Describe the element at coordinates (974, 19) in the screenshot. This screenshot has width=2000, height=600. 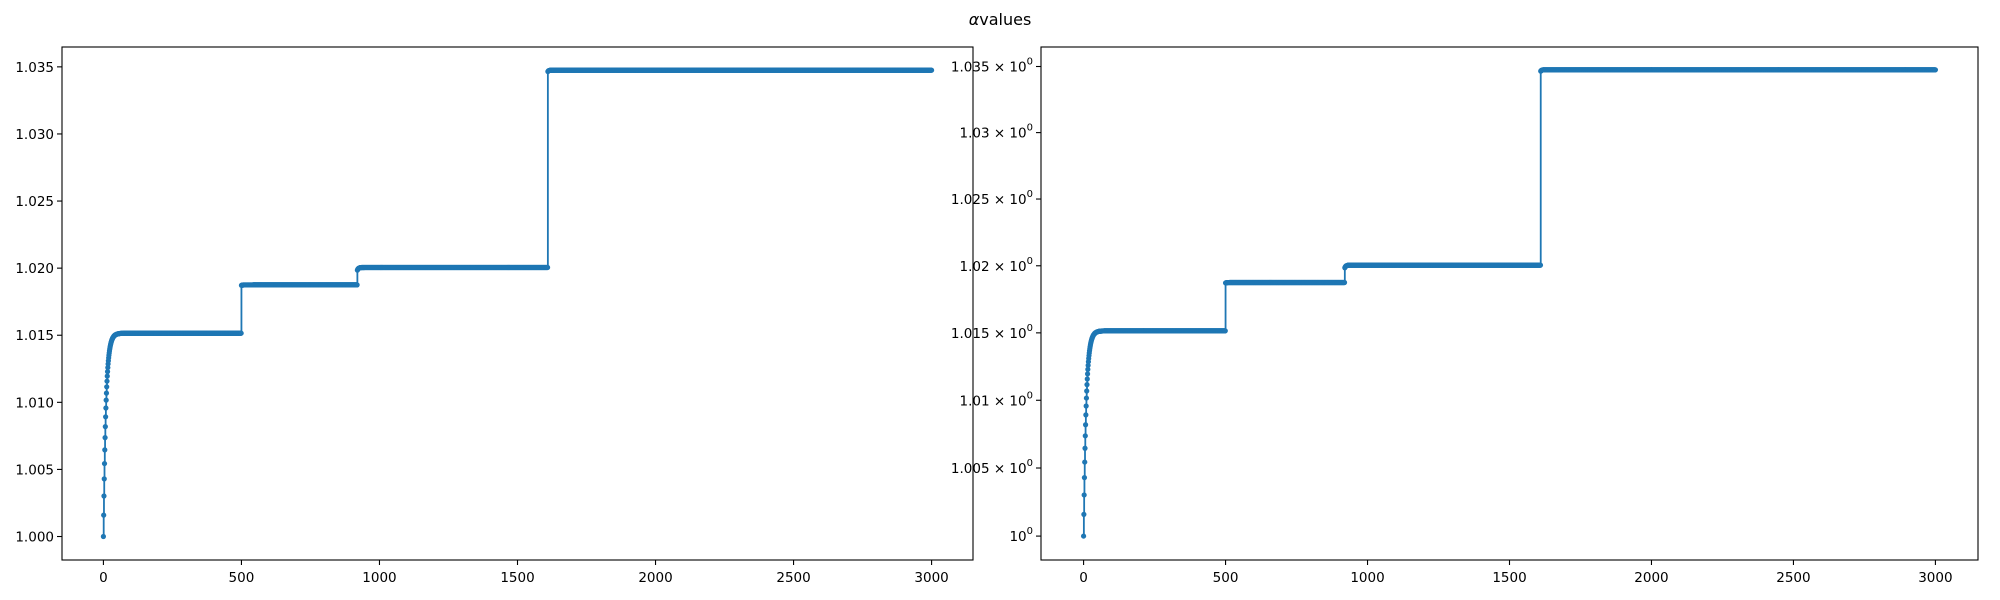
I see `figure-title-symbol: α` at that location.